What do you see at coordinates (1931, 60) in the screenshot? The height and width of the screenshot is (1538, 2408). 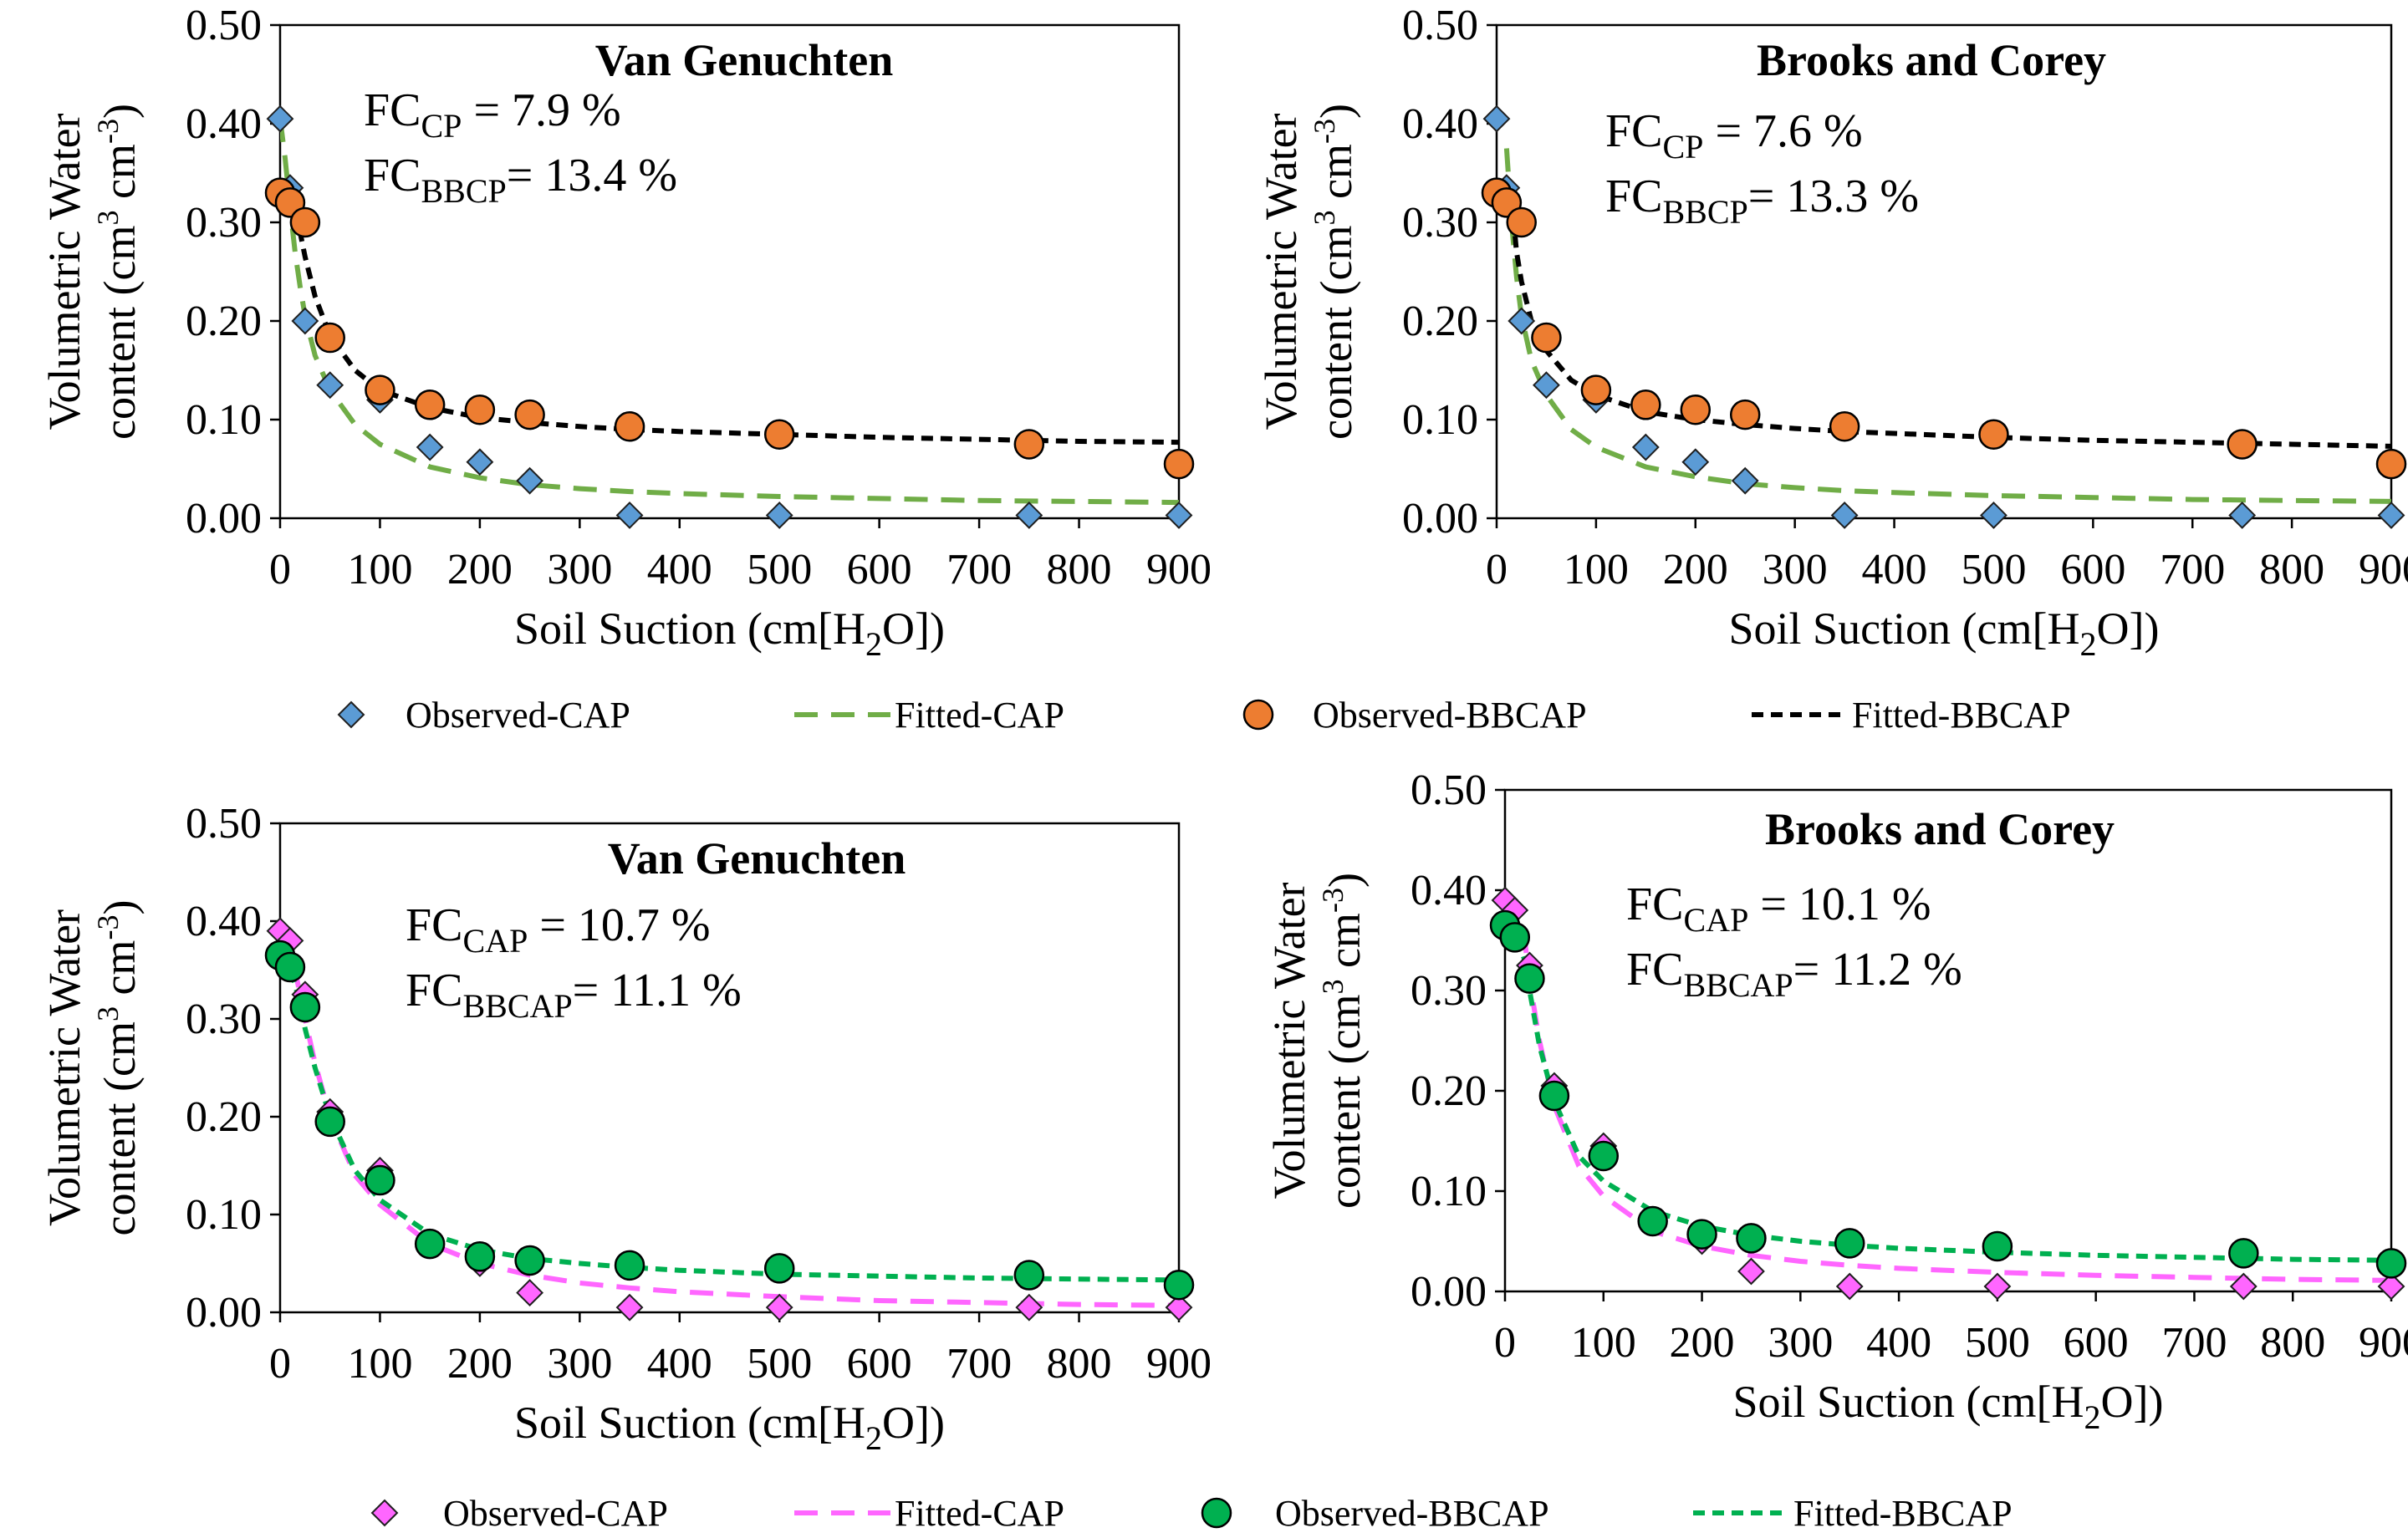 I see `chart-title: Brooks and Corey` at bounding box center [1931, 60].